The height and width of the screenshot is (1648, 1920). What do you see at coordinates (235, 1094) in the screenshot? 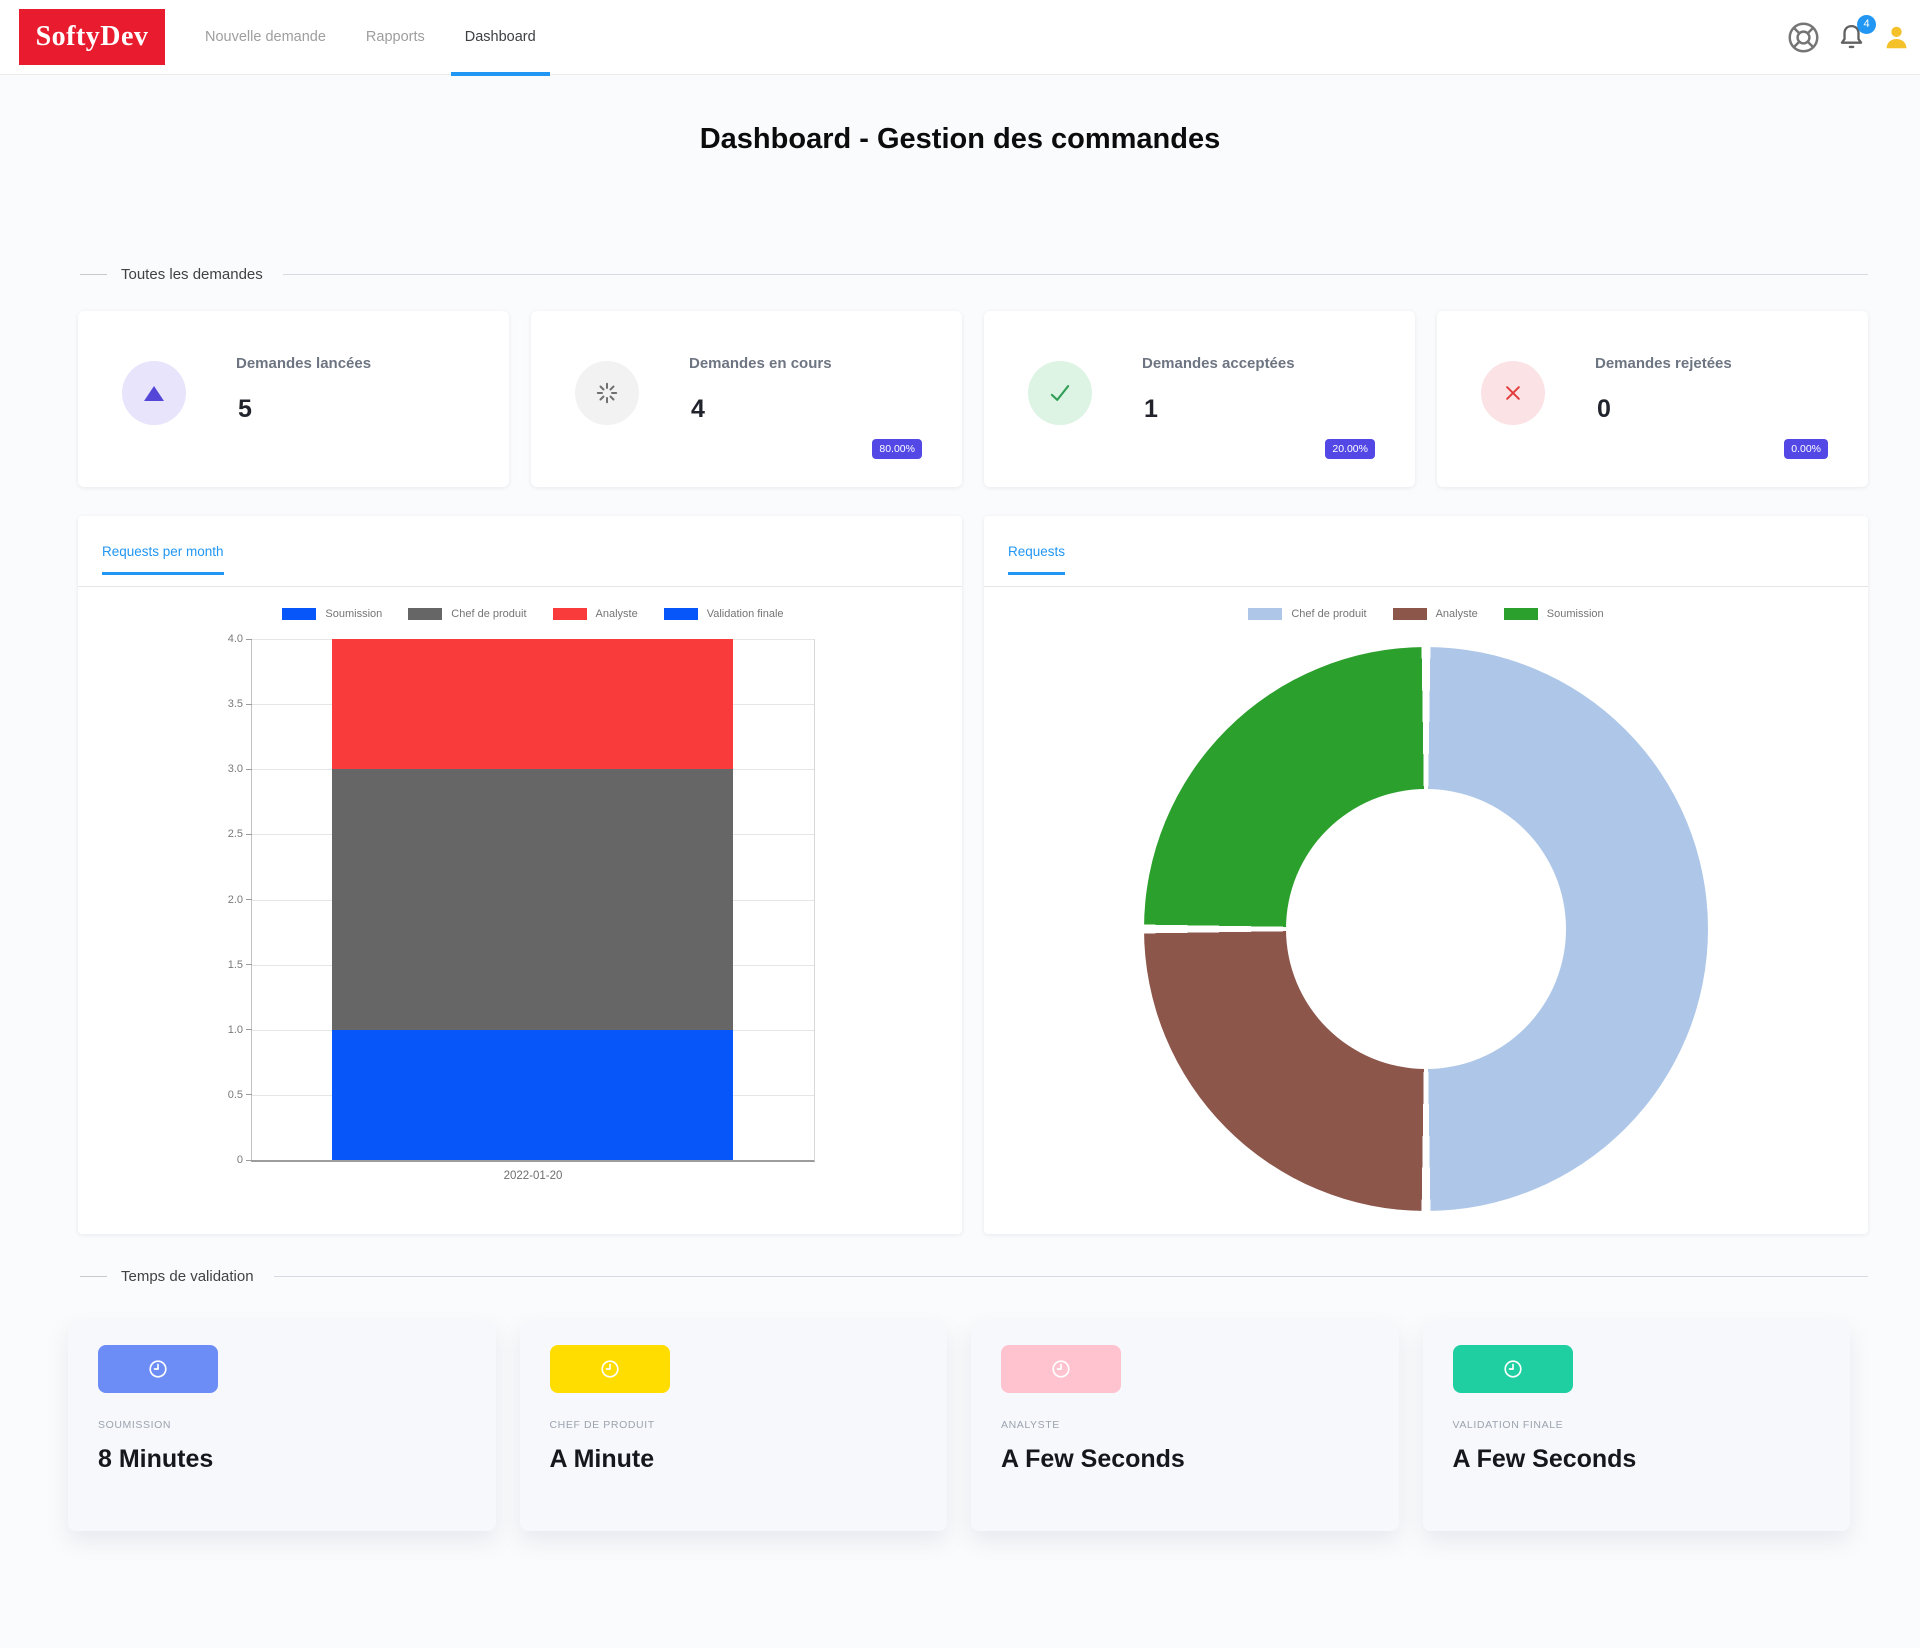
I see `y-axis-tick-label: 0.5` at bounding box center [235, 1094].